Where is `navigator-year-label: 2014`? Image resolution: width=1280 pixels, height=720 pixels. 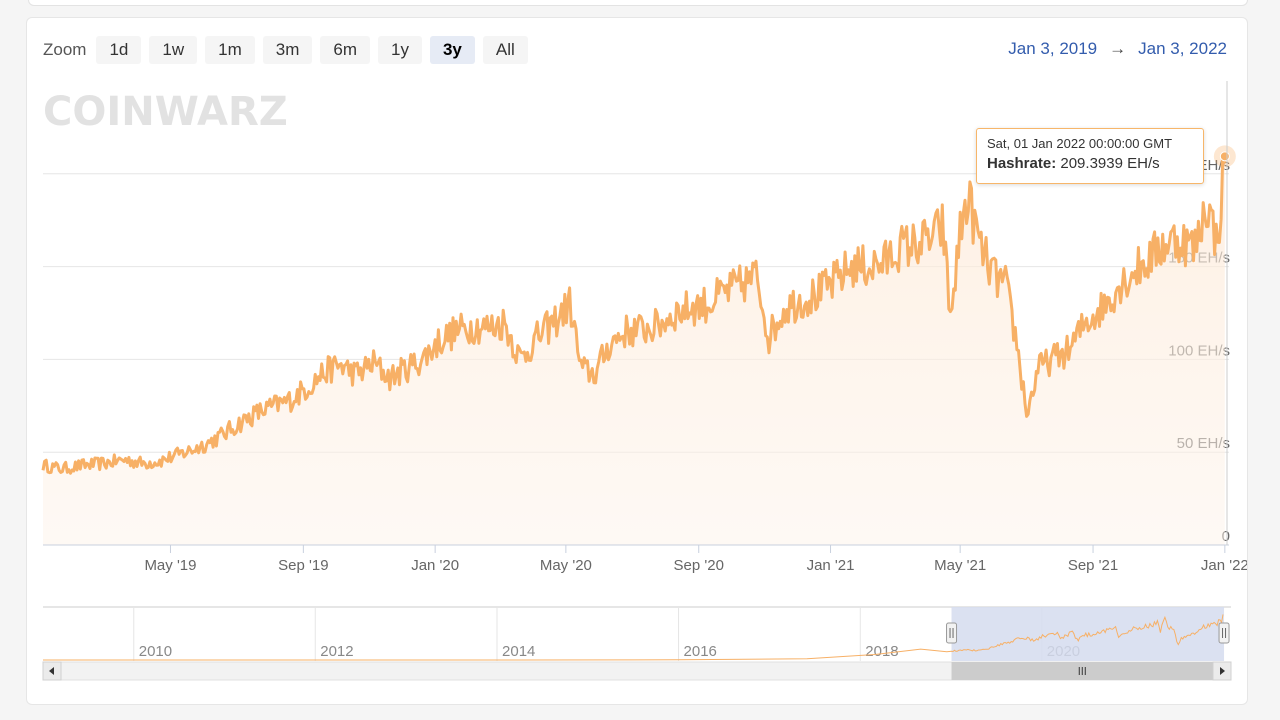
navigator-year-label: 2014 is located at coordinates (518, 651).